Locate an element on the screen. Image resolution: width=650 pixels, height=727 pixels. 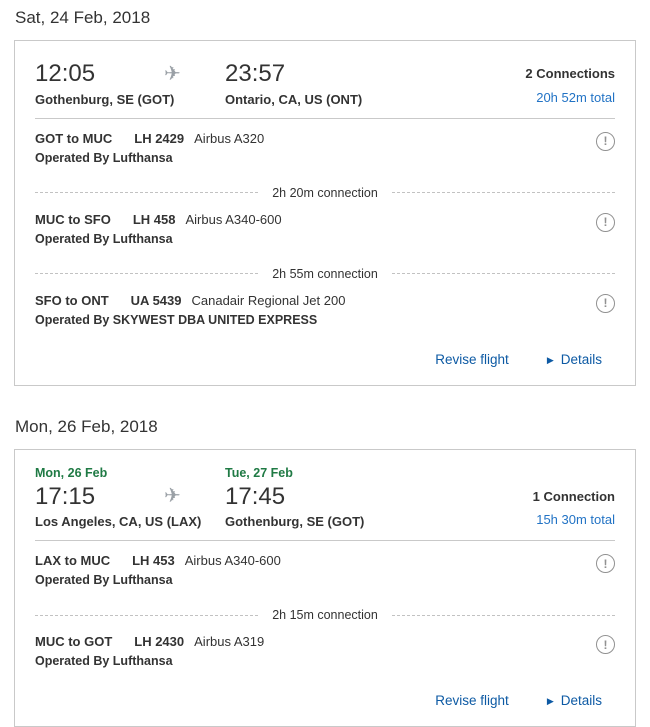
connection-duration: 2h 55m connection is located at coordinates (325, 273).